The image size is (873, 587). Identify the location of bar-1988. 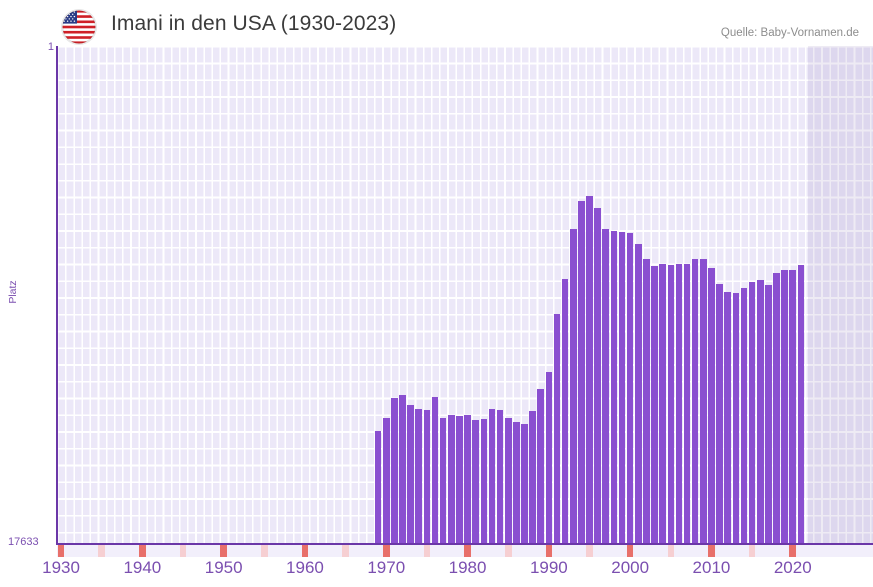
(532, 477).